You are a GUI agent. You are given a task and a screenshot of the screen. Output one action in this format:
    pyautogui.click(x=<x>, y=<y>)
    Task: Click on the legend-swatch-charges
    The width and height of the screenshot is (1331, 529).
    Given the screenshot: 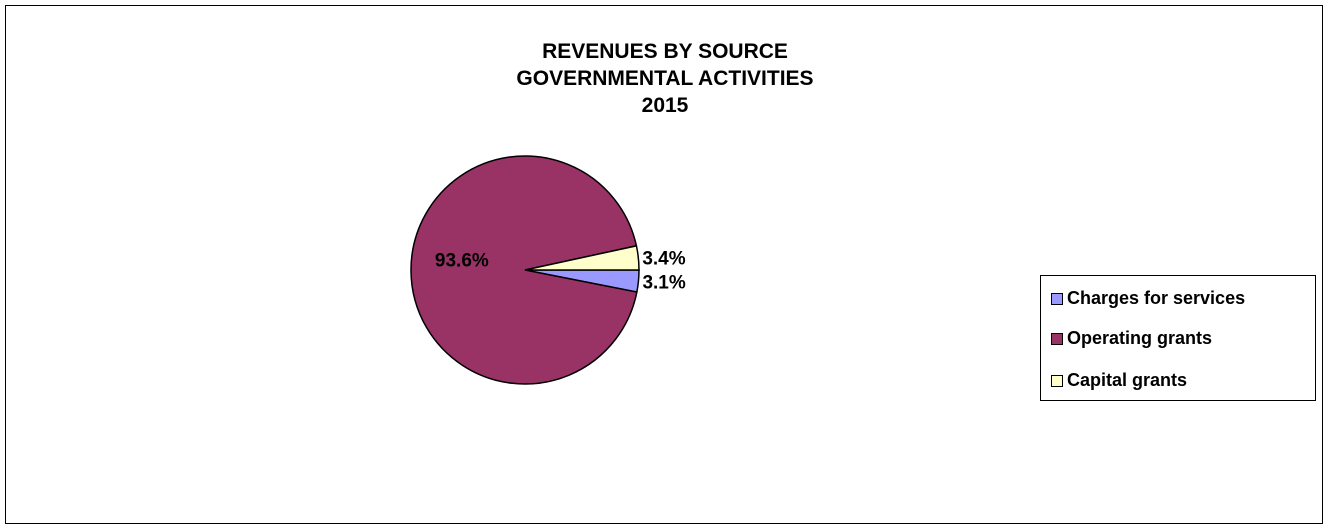 What is the action you would take?
    pyautogui.click(x=1057, y=298)
    